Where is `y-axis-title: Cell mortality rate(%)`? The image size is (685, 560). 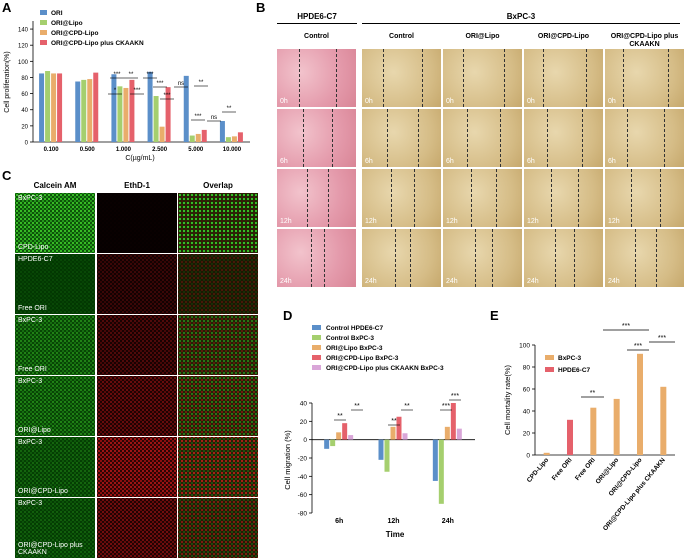
y-axis-title: Cell mortality rate(%) is located at coordinates (507, 399).